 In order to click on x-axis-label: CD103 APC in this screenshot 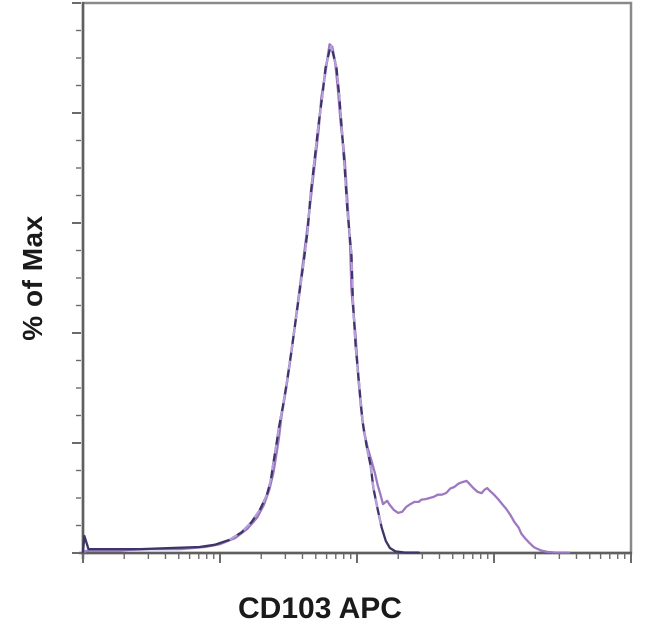, I will do `click(320, 608)`.